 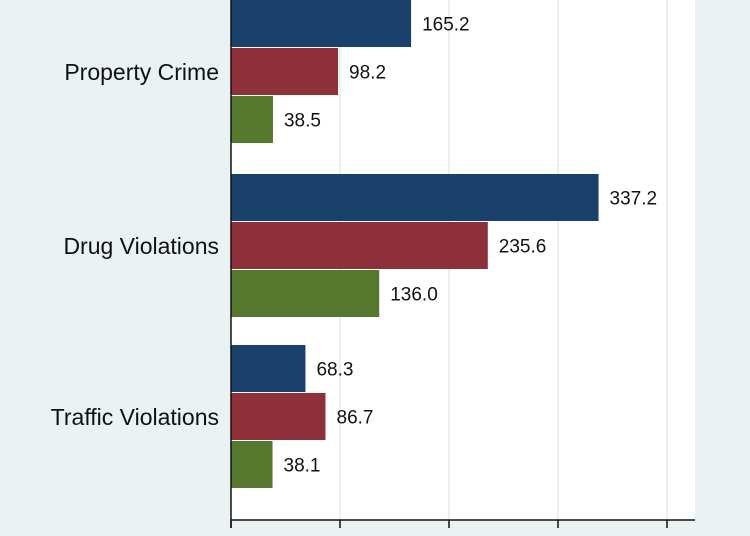 What do you see at coordinates (302, 466) in the screenshot?
I see `data-label: 38.1` at bounding box center [302, 466].